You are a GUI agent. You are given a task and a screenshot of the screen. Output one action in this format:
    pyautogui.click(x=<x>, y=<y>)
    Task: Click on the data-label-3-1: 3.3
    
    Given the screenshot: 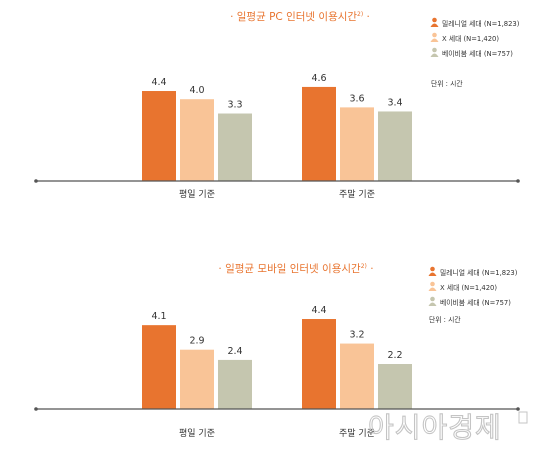 What is the action you would take?
    pyautogui.click(x=234, y=105)
    